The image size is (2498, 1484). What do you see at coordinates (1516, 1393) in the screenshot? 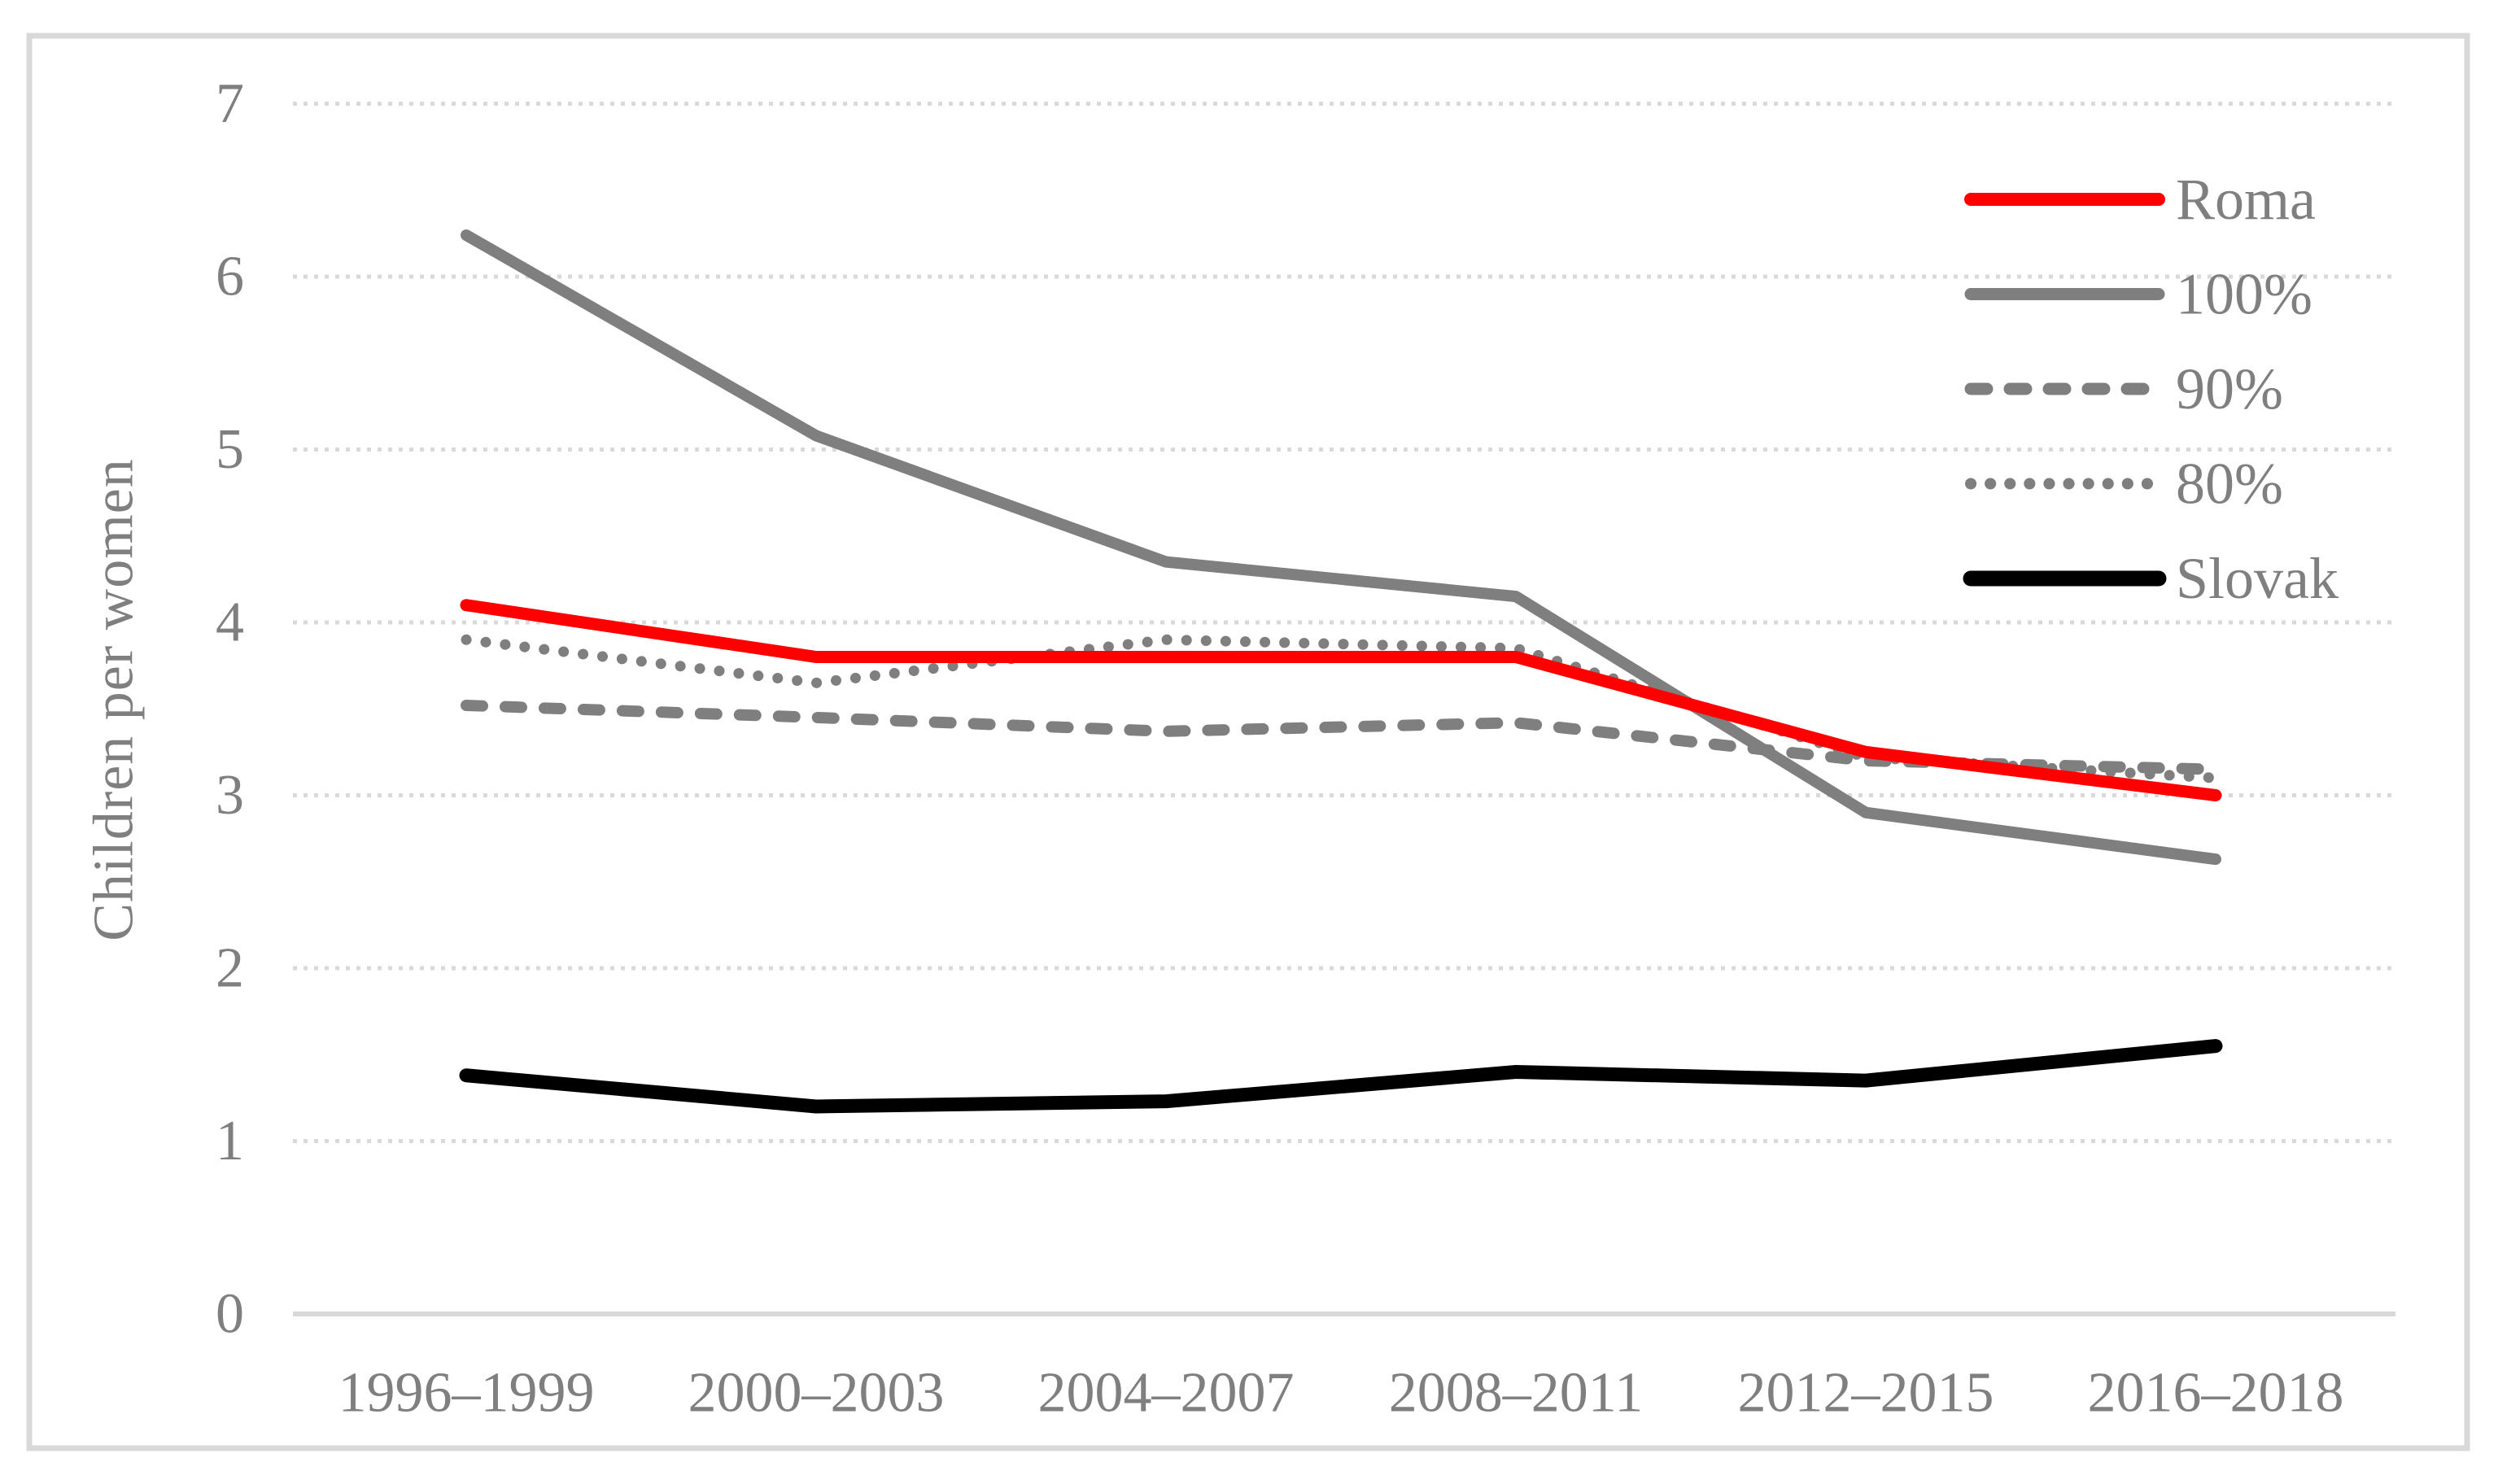
I see `x-tick-label: 2008–2011` at bounding box center [1516, 1393].